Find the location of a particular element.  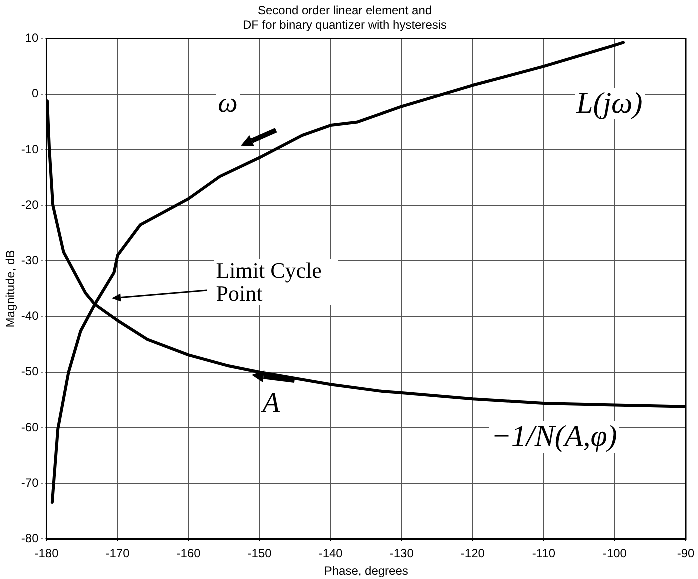

annotation: ω is located at coordinates (228, 103).